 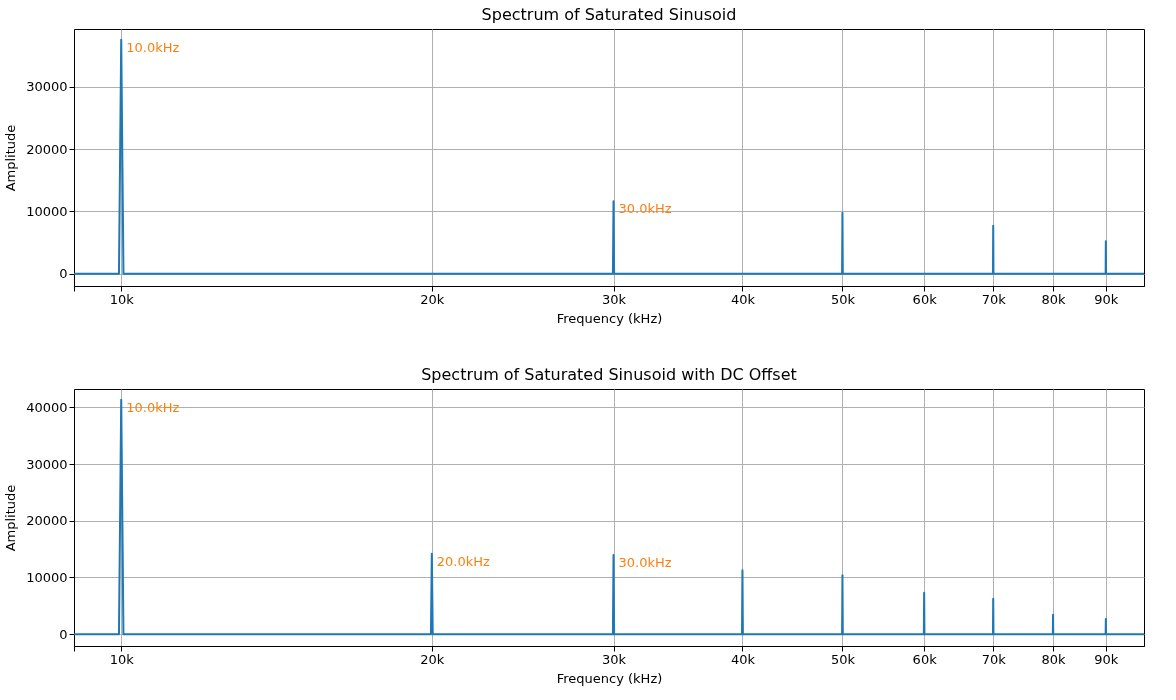 What do you see at coordinates (609, 14) in the screenshot?
I see `chart-title: Spectrum of Saturated Sinusoid` at bounding box center [609, 14].